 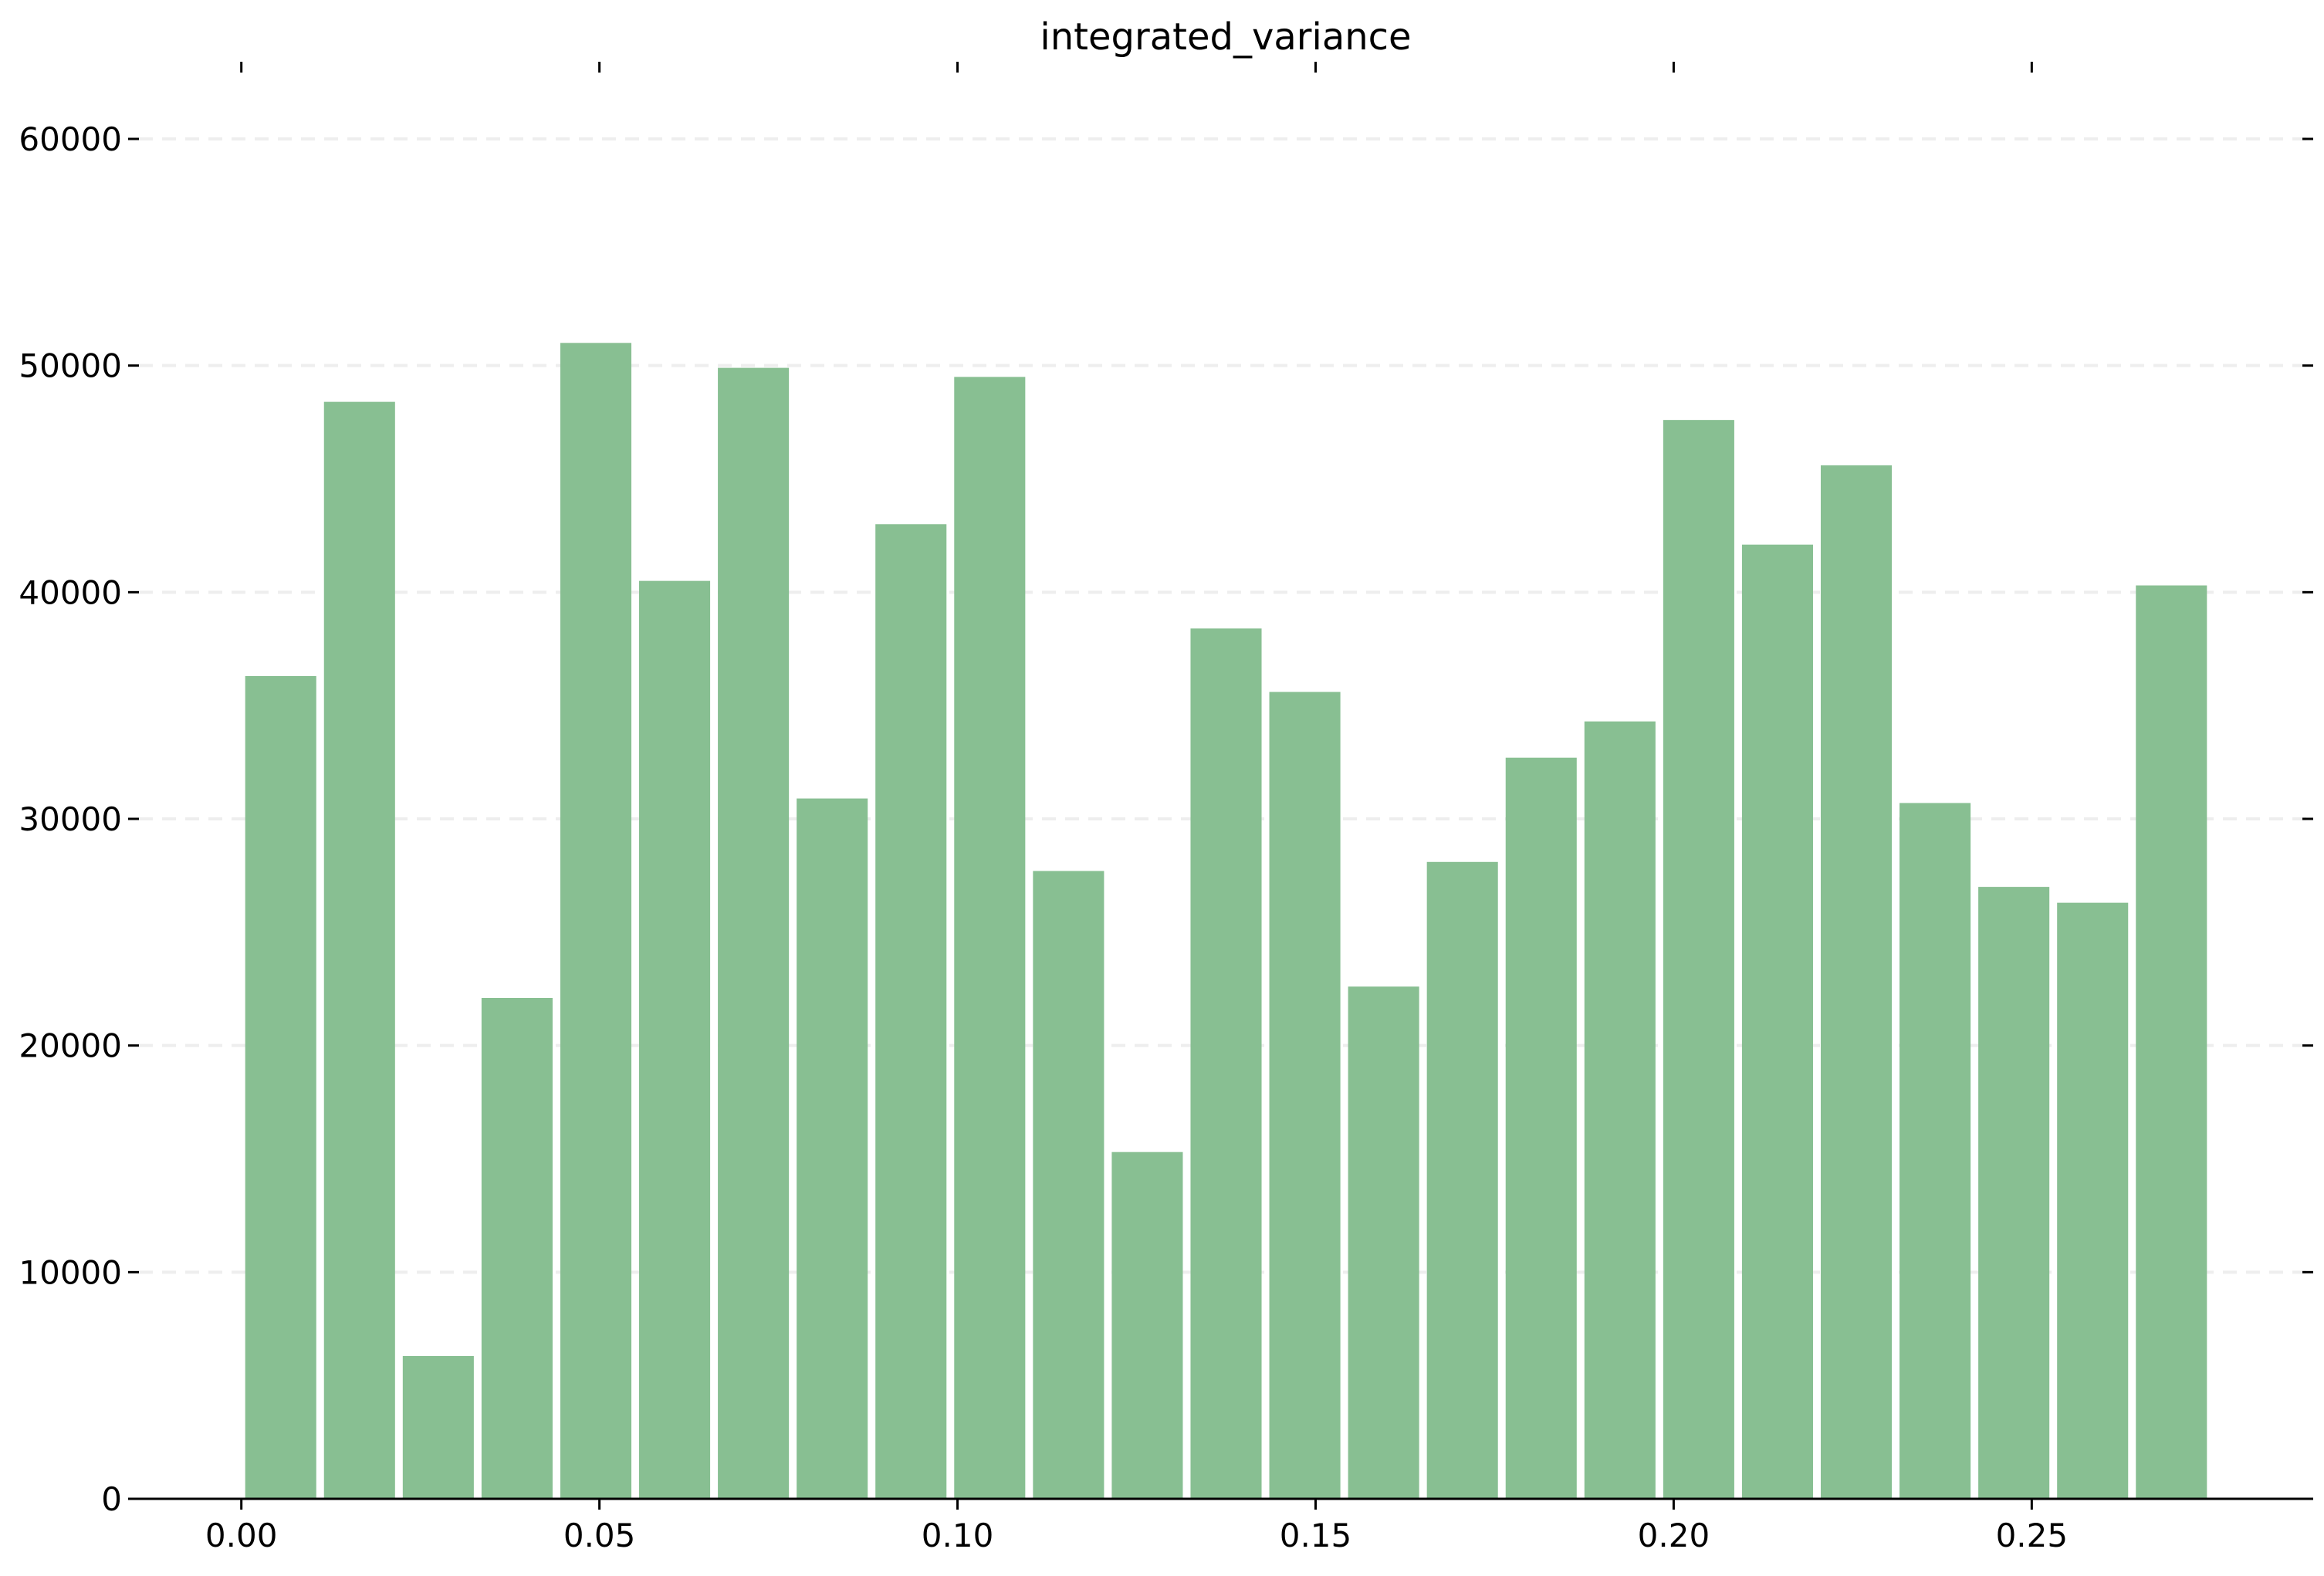 What do you see at coordinates (1316, 1535) in the screenshot?
I see `x-tick-label: 0.15` at bounding box center [1316, 1535].